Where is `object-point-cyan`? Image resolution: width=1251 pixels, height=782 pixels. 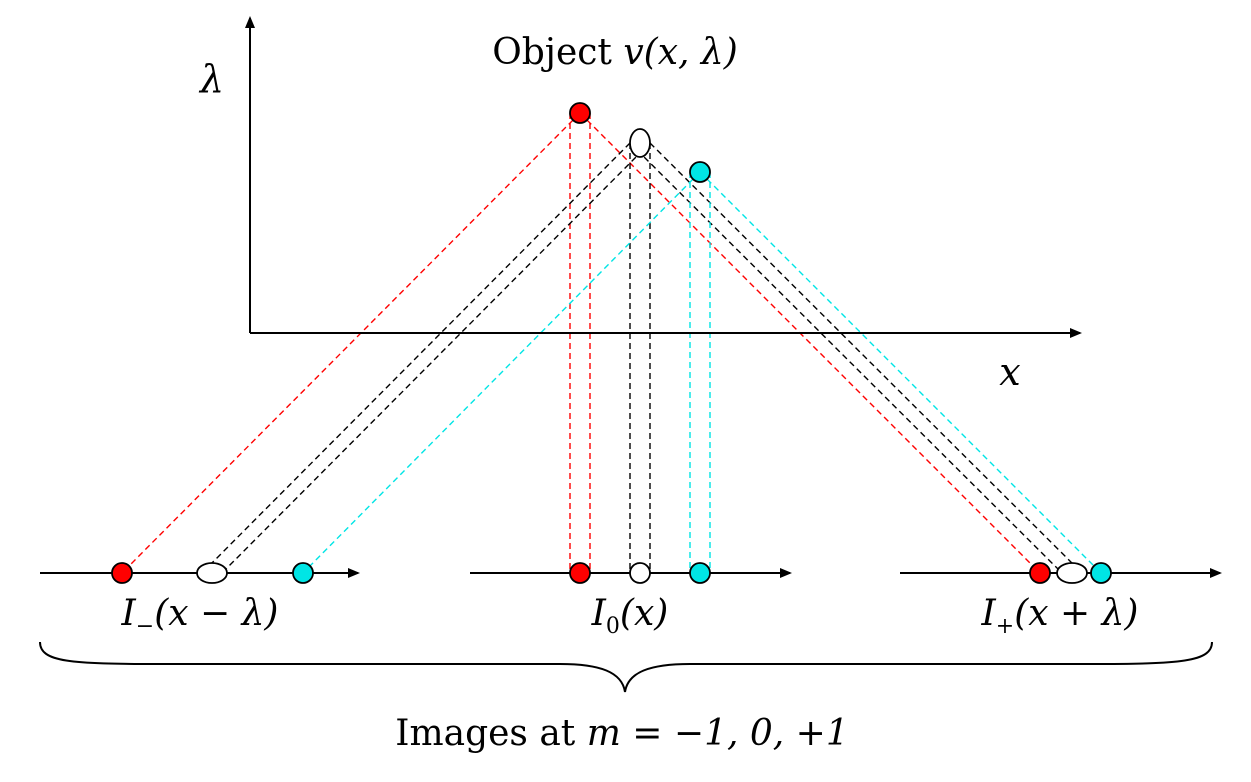 object-point-cyan is located at coordinates (700, 172).